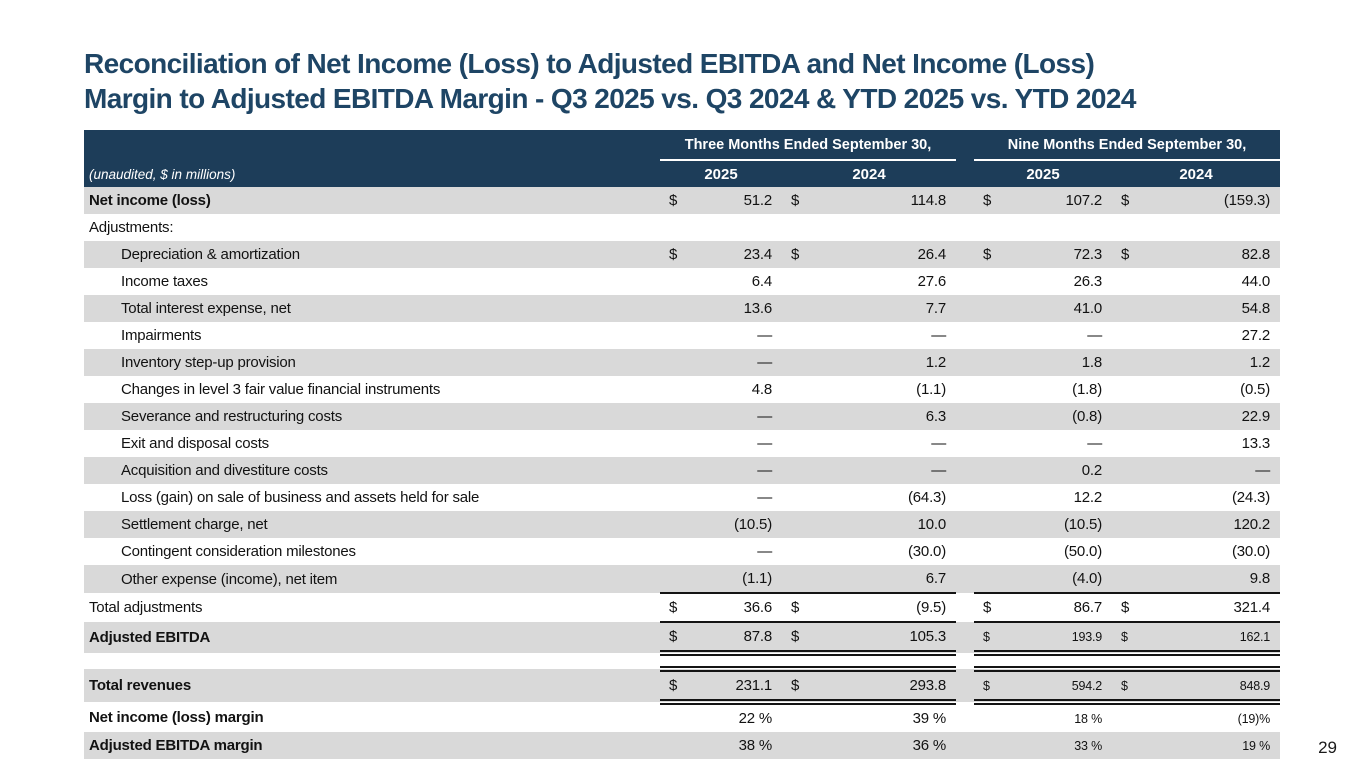 This screenshot has width=1365, height=768. Describe the element at coordinates (932, 254) in the screenshot. I see `value-cell: 26.4` at that location.